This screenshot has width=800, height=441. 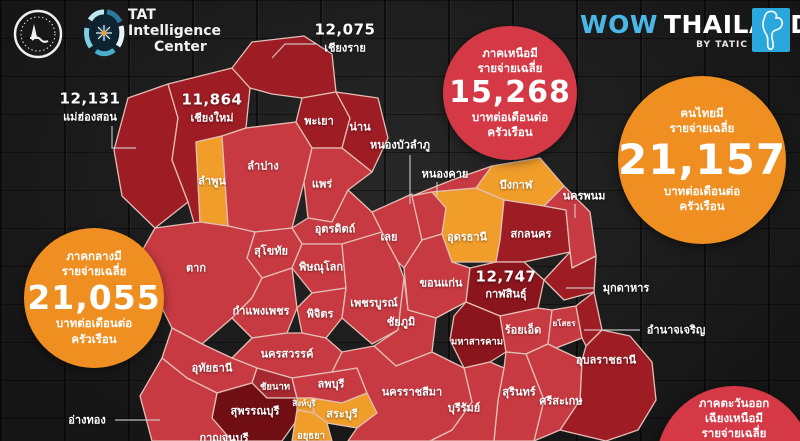 What do you see at coordinates (734, 403) in the screenshot?
I see `region-line: ภาคตะวันออก` at bounding box center [734, 403].